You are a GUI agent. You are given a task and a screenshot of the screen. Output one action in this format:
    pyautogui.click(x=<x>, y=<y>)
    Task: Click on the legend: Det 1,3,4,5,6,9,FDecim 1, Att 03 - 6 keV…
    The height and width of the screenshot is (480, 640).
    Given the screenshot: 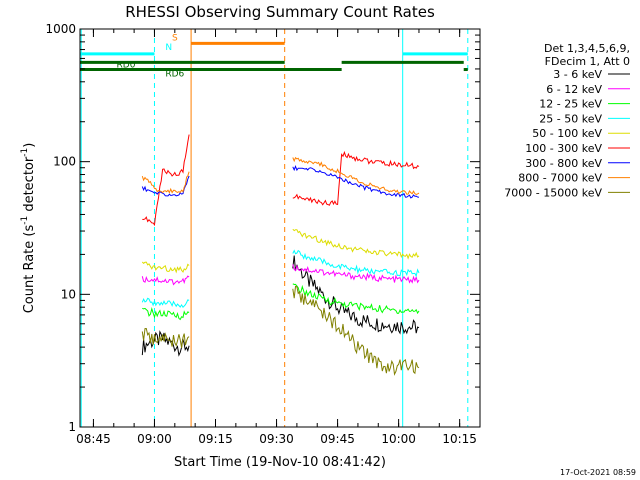 What is the action you would take?
    pyautogui.click(x=567, y=120)
    